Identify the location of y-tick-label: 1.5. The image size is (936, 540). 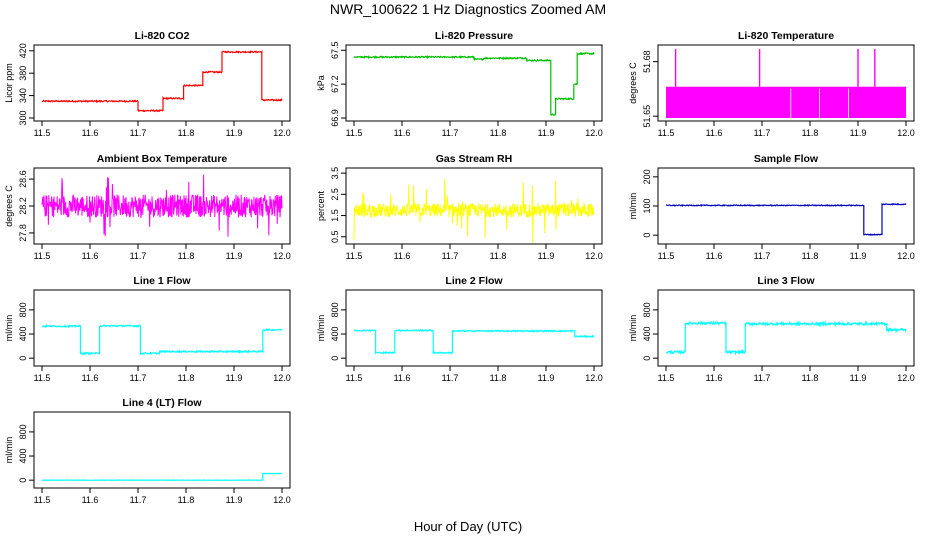
(335, 215).